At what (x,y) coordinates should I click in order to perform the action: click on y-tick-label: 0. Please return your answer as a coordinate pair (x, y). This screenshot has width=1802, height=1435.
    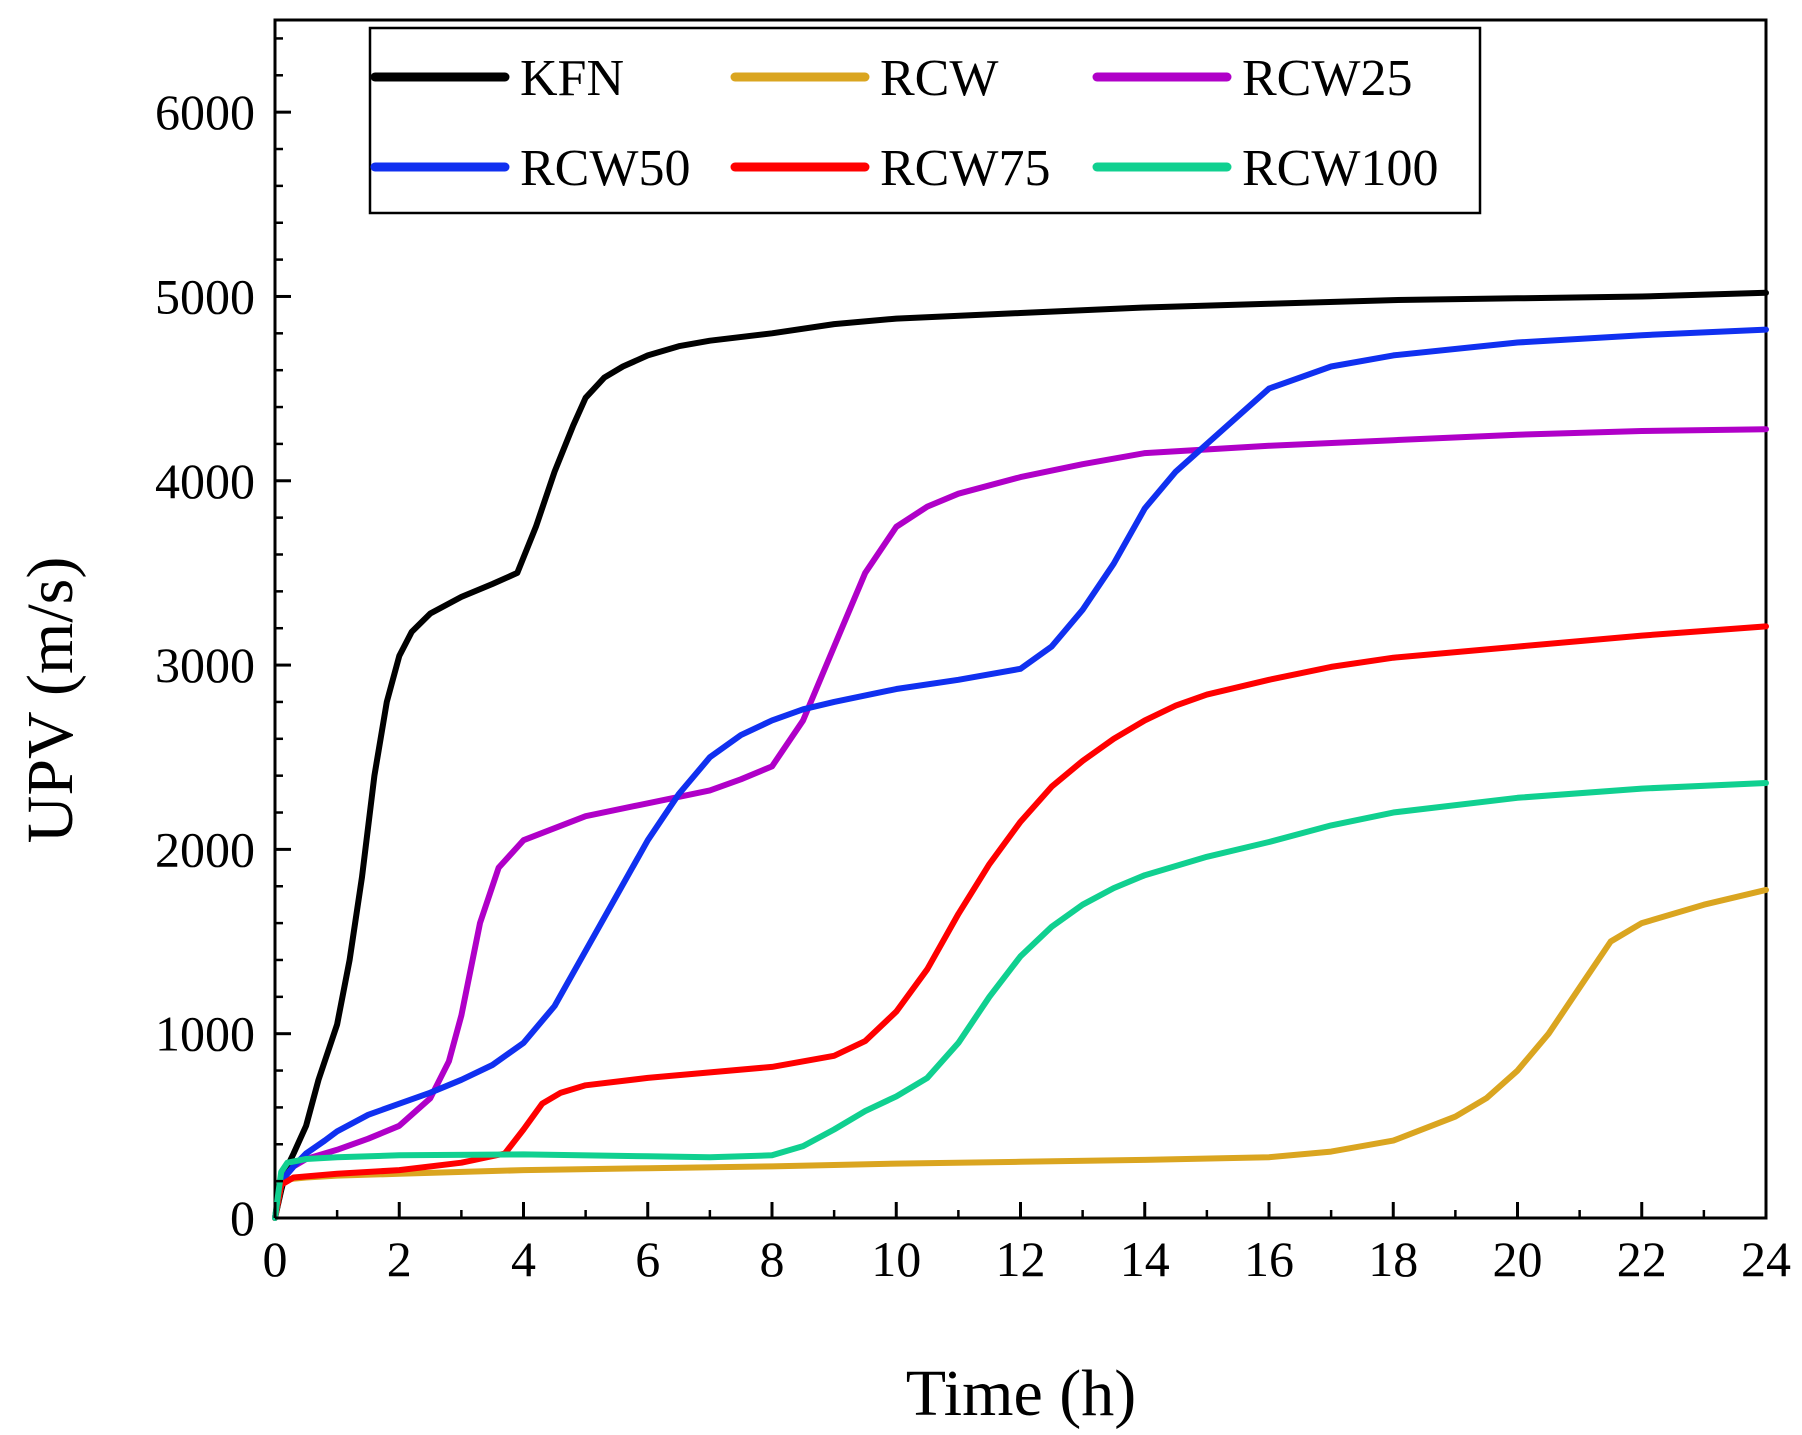
    Looking at the image, I should click on (242, 1218).